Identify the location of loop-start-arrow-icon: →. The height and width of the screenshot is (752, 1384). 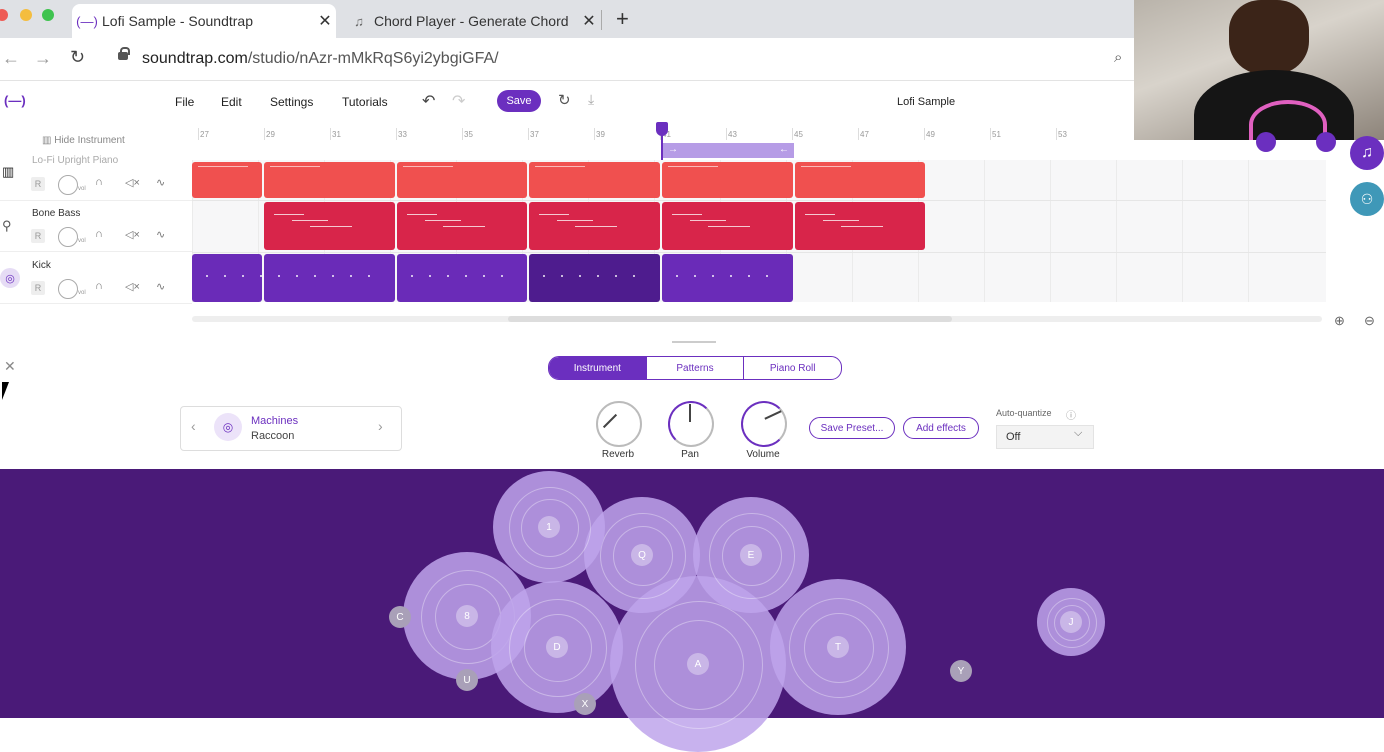
(673, 149).